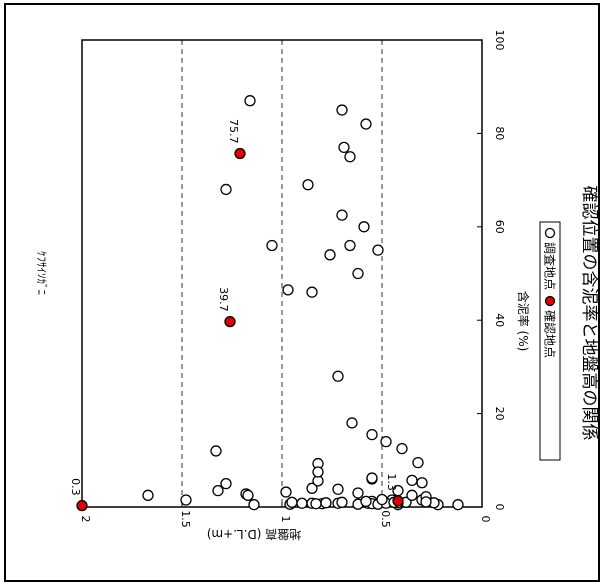 The width and height of the screenshot is (604, 586). What do you see at coordinates (499, 133) in the screenshot?
I see `x-tick-label: 80` at bounding box center [499, 133].